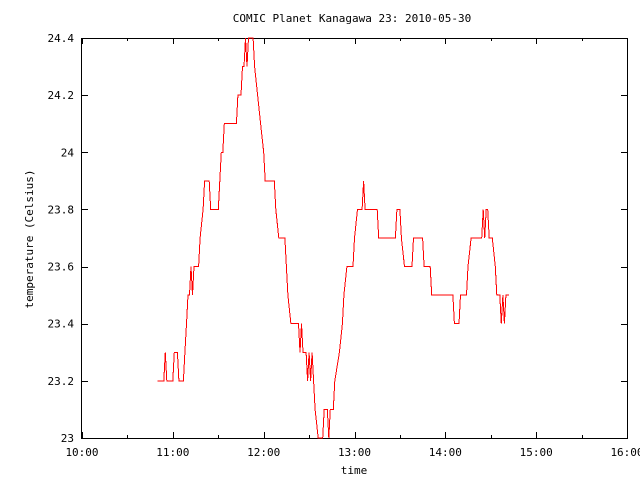 Image resolution: width=640 pixels, height=480 pixels. Describe the element at coordinates (625, 452) in the screenshot. I see `x-tick-label: 16:00` at that location.